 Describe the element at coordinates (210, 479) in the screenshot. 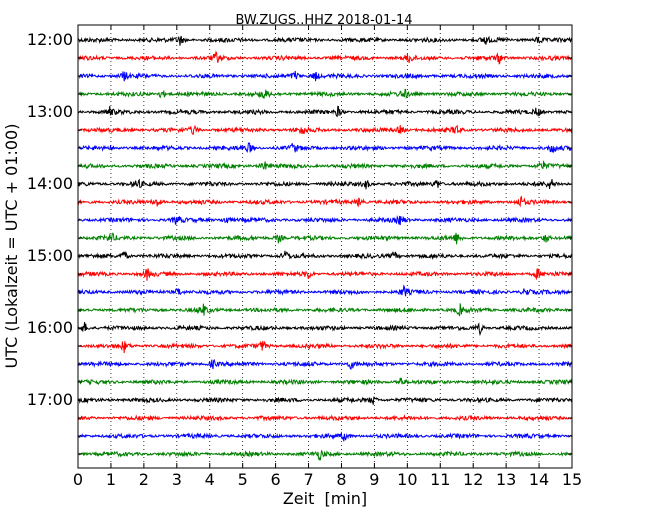

I see `x-tick-label: 4` at that location.